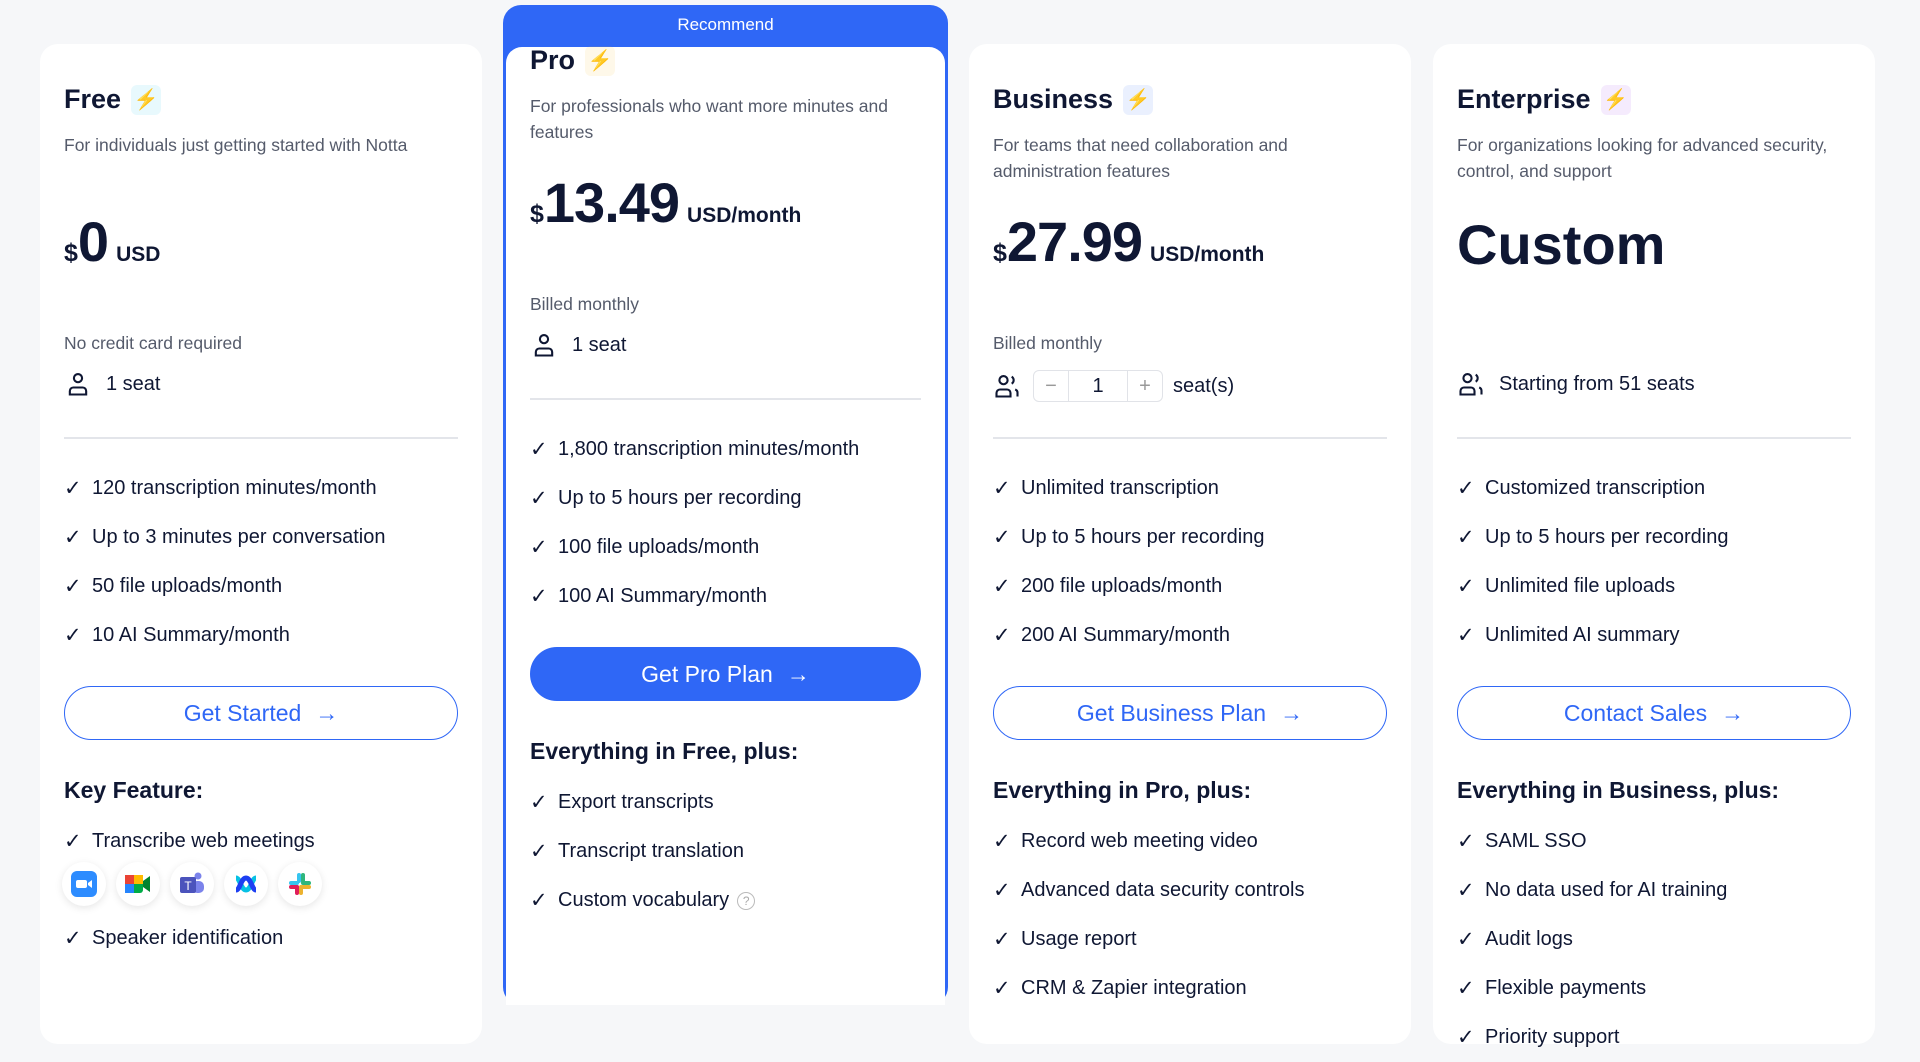 The height and width of the screenshot is (1062, 1920). I want to click on seat-info: 1 seat, so click(261, 384).